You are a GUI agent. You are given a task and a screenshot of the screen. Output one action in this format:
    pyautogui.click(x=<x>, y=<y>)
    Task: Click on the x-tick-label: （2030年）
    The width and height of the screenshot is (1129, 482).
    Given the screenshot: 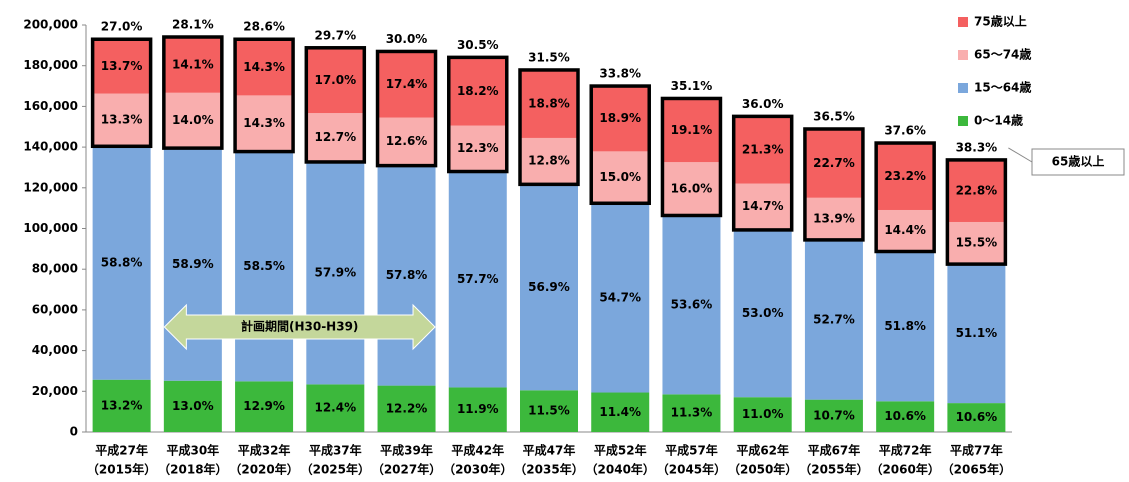 What is the action you would take?
    pyautogui.click(x=477, y=469)
    